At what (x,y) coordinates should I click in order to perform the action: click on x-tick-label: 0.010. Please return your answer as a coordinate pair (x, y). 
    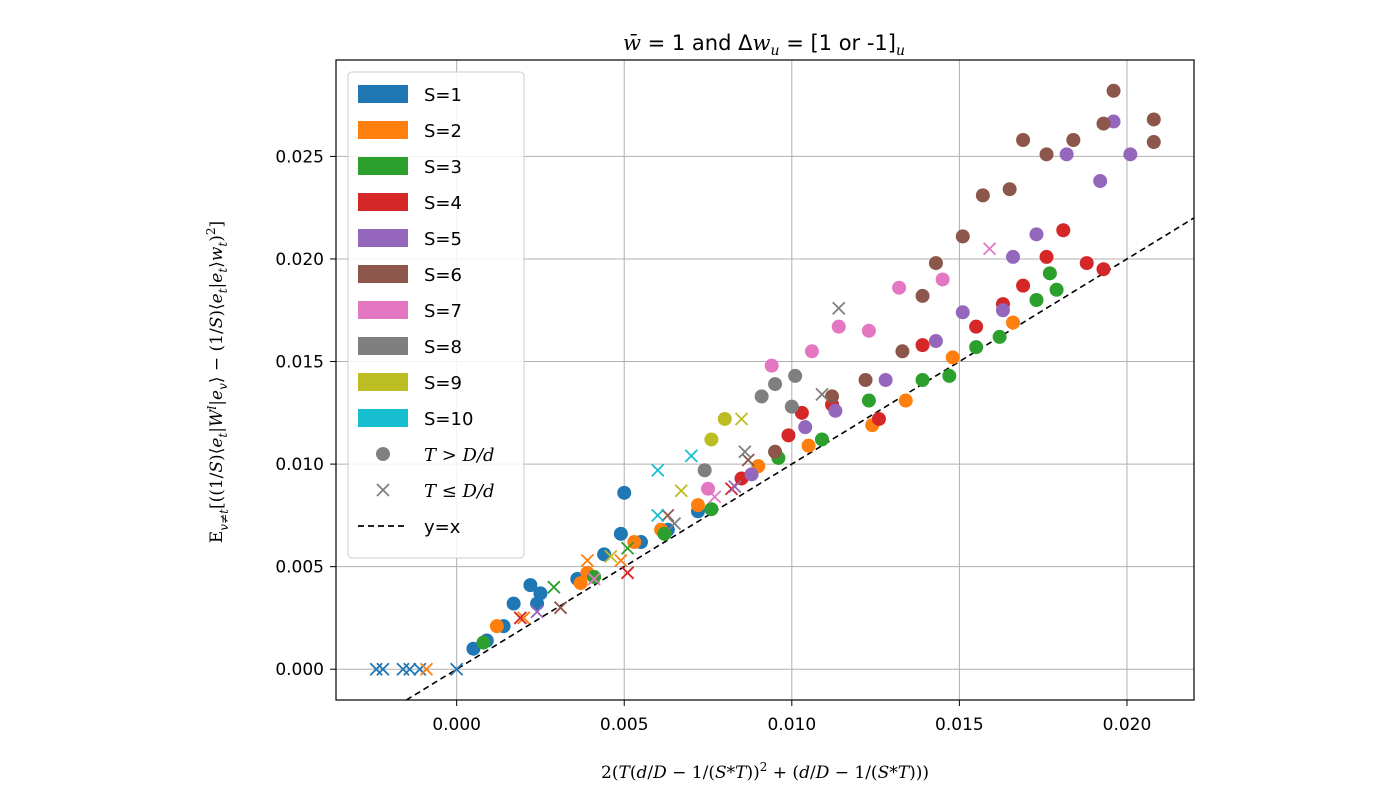
    Looking at the image, I should click on (791, 725).